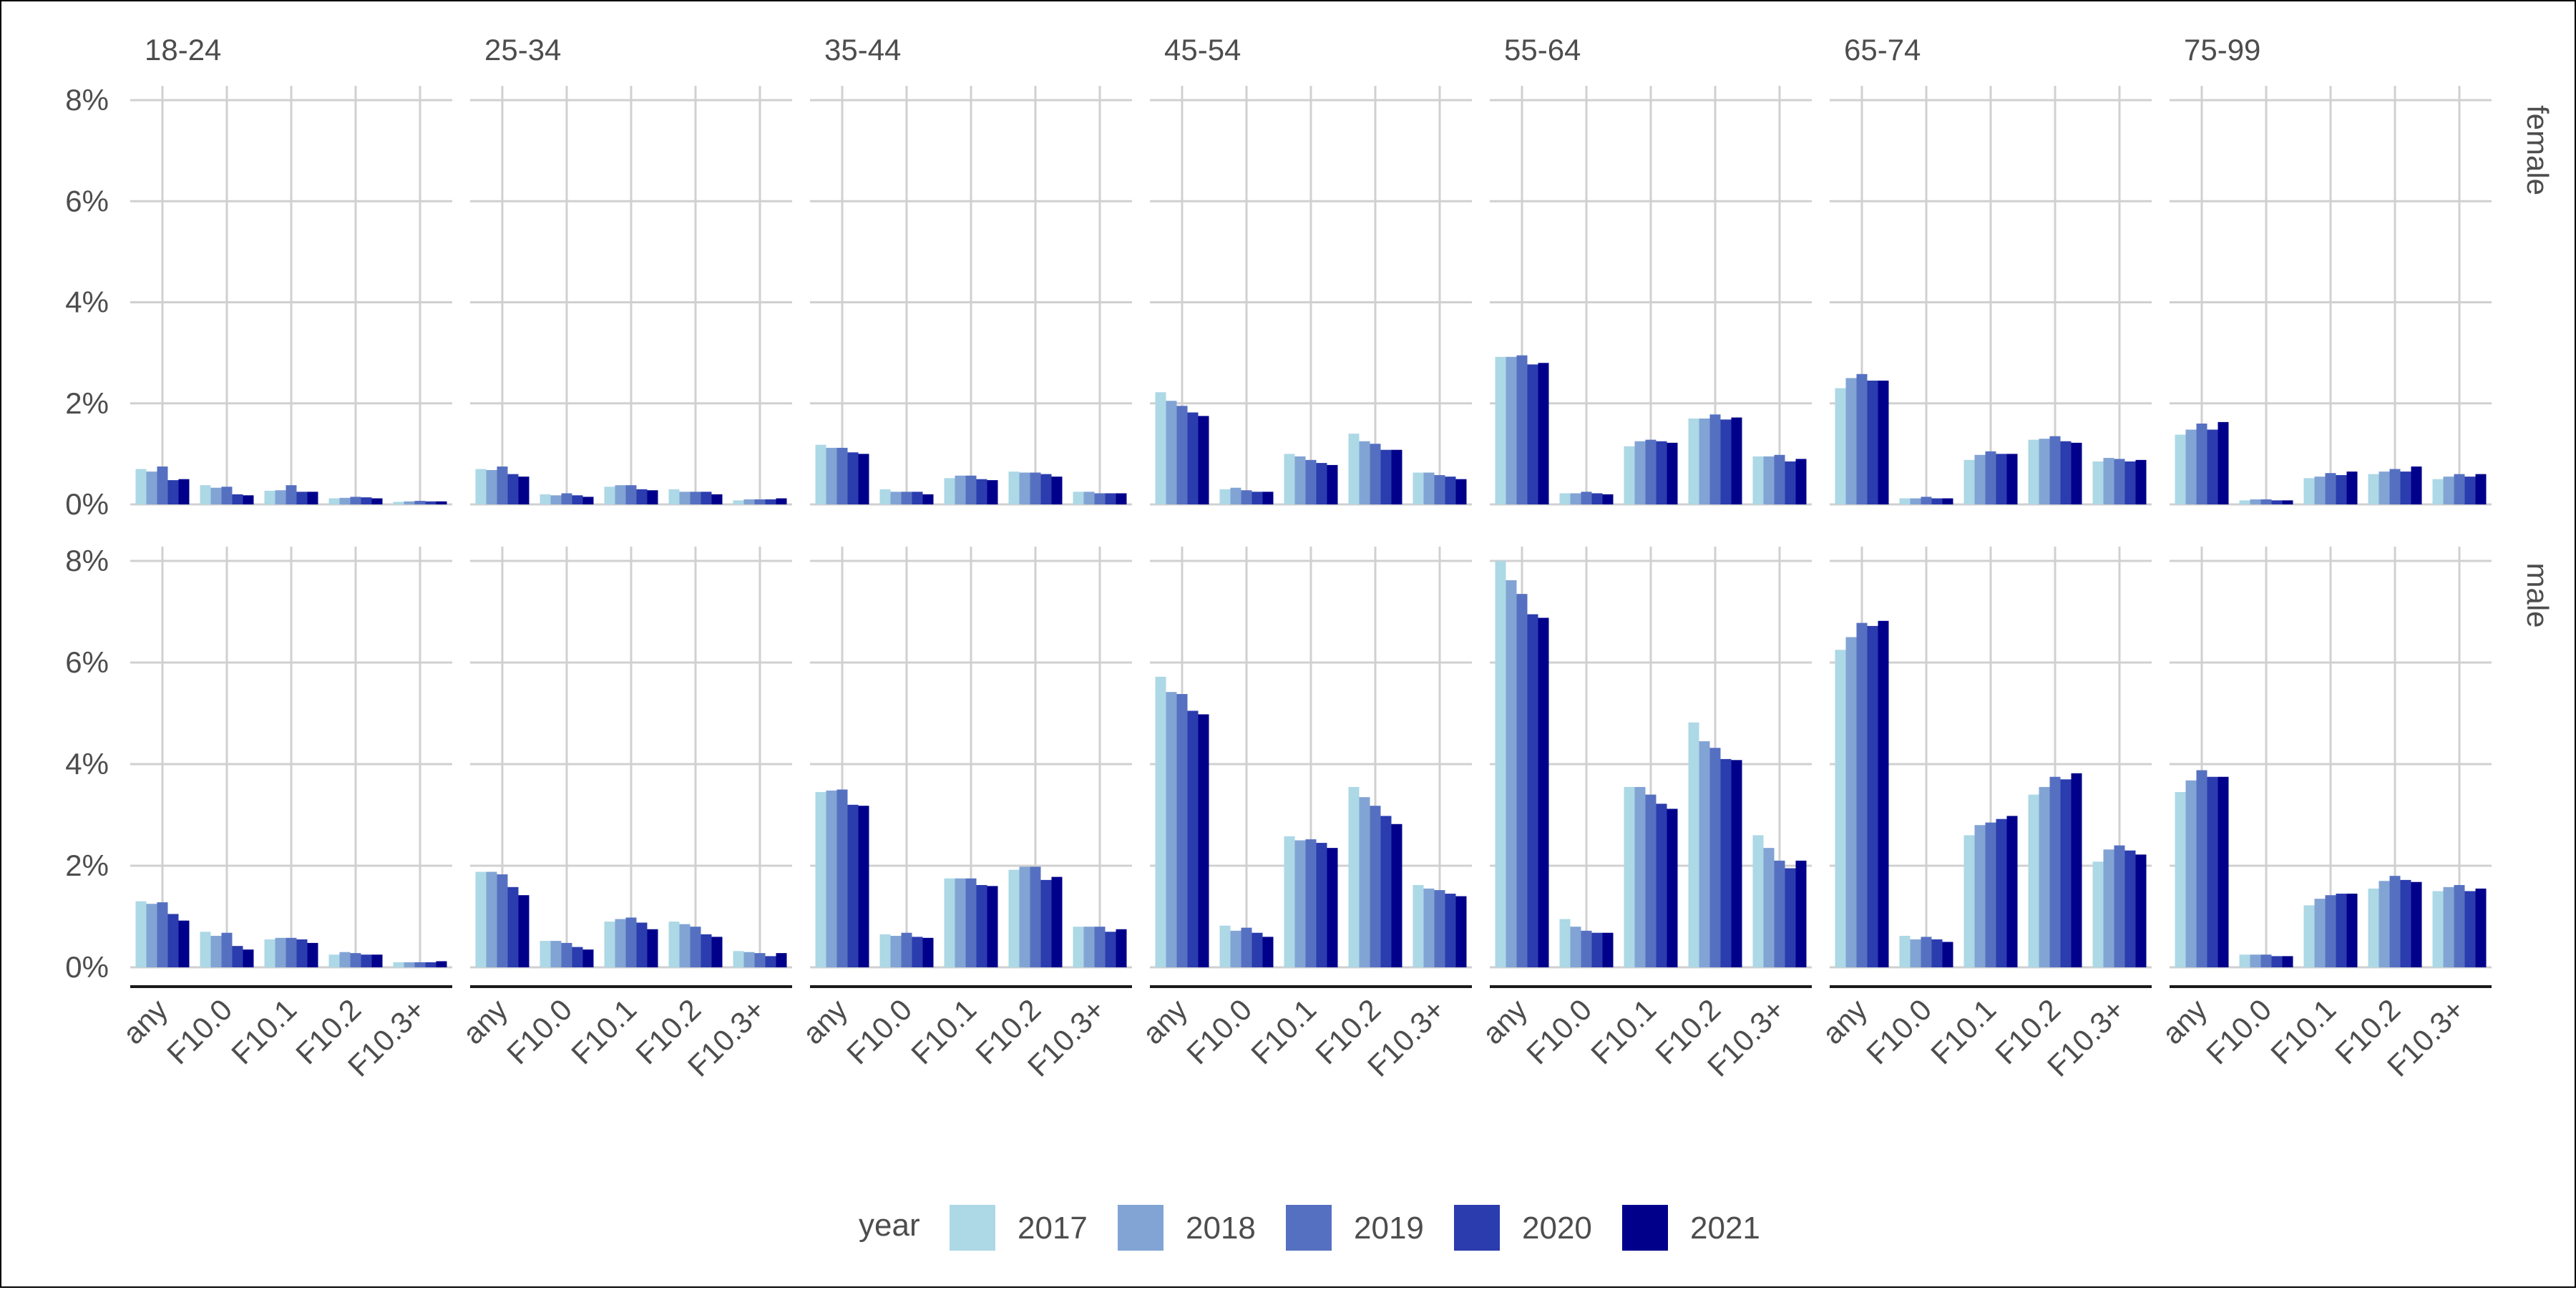 The image size is (2576, 1290). Describe the element at coordinates (2055, 872) in the screenshot. I see `bar-male-65-74-F10.2-2019` at that location.